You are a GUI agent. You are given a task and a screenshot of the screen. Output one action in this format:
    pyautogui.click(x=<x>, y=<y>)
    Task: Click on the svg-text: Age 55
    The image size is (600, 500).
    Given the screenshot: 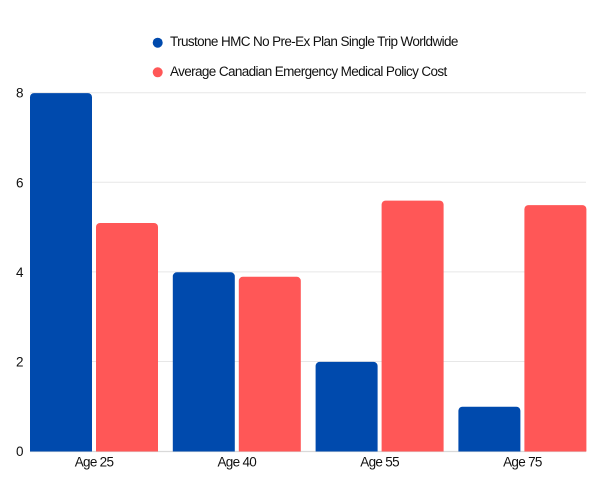 What is the action you would take?
    pyautogui.click(x=379, y=462)
    